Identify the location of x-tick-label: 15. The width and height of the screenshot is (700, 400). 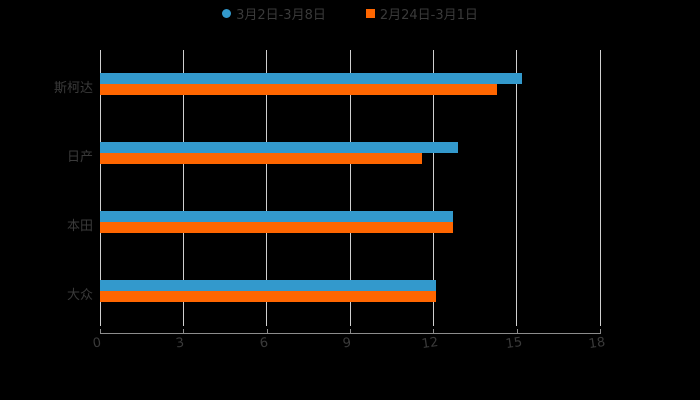
(513, 343).